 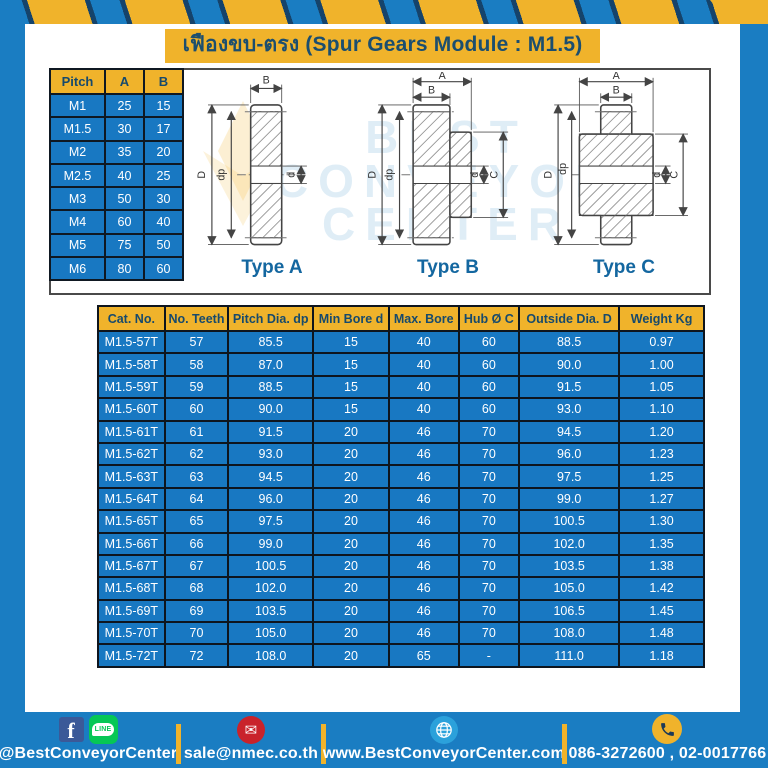 I want to click on table-row: M6 80 60, so click(x=116, y=269).